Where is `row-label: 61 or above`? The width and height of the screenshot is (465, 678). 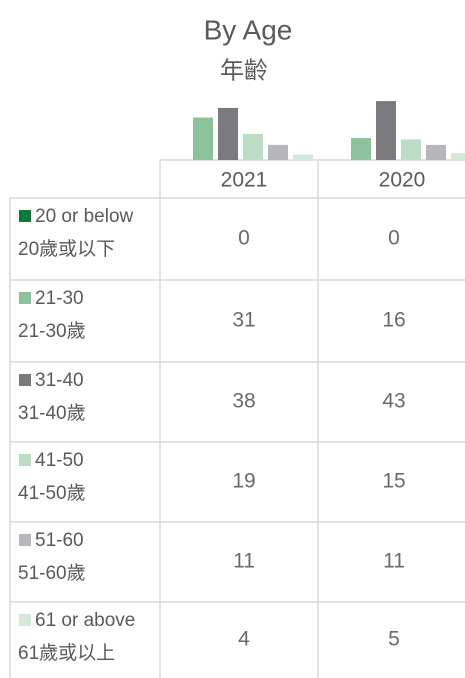
row-label: 61 or above is located at coordinates (85, 620).